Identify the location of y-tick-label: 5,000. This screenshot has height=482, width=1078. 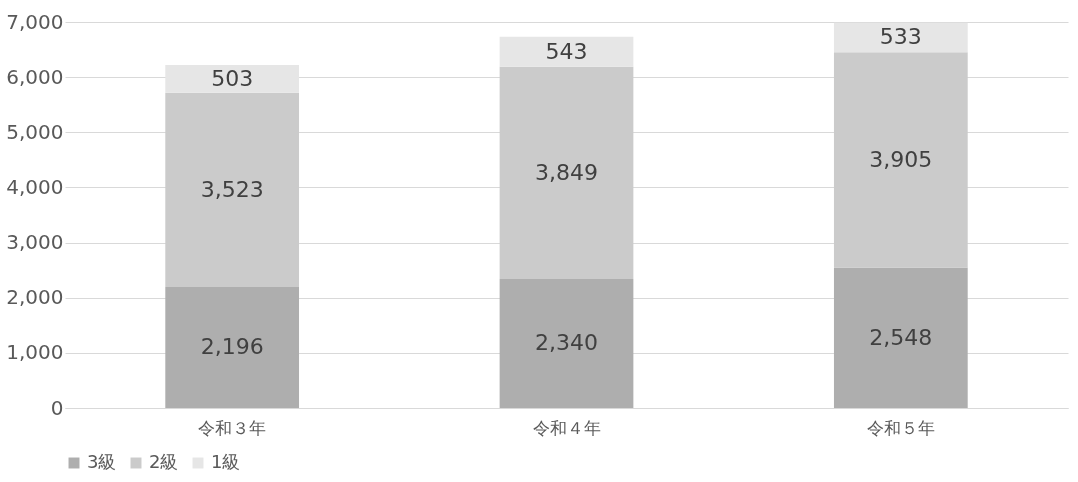
(35, 131).